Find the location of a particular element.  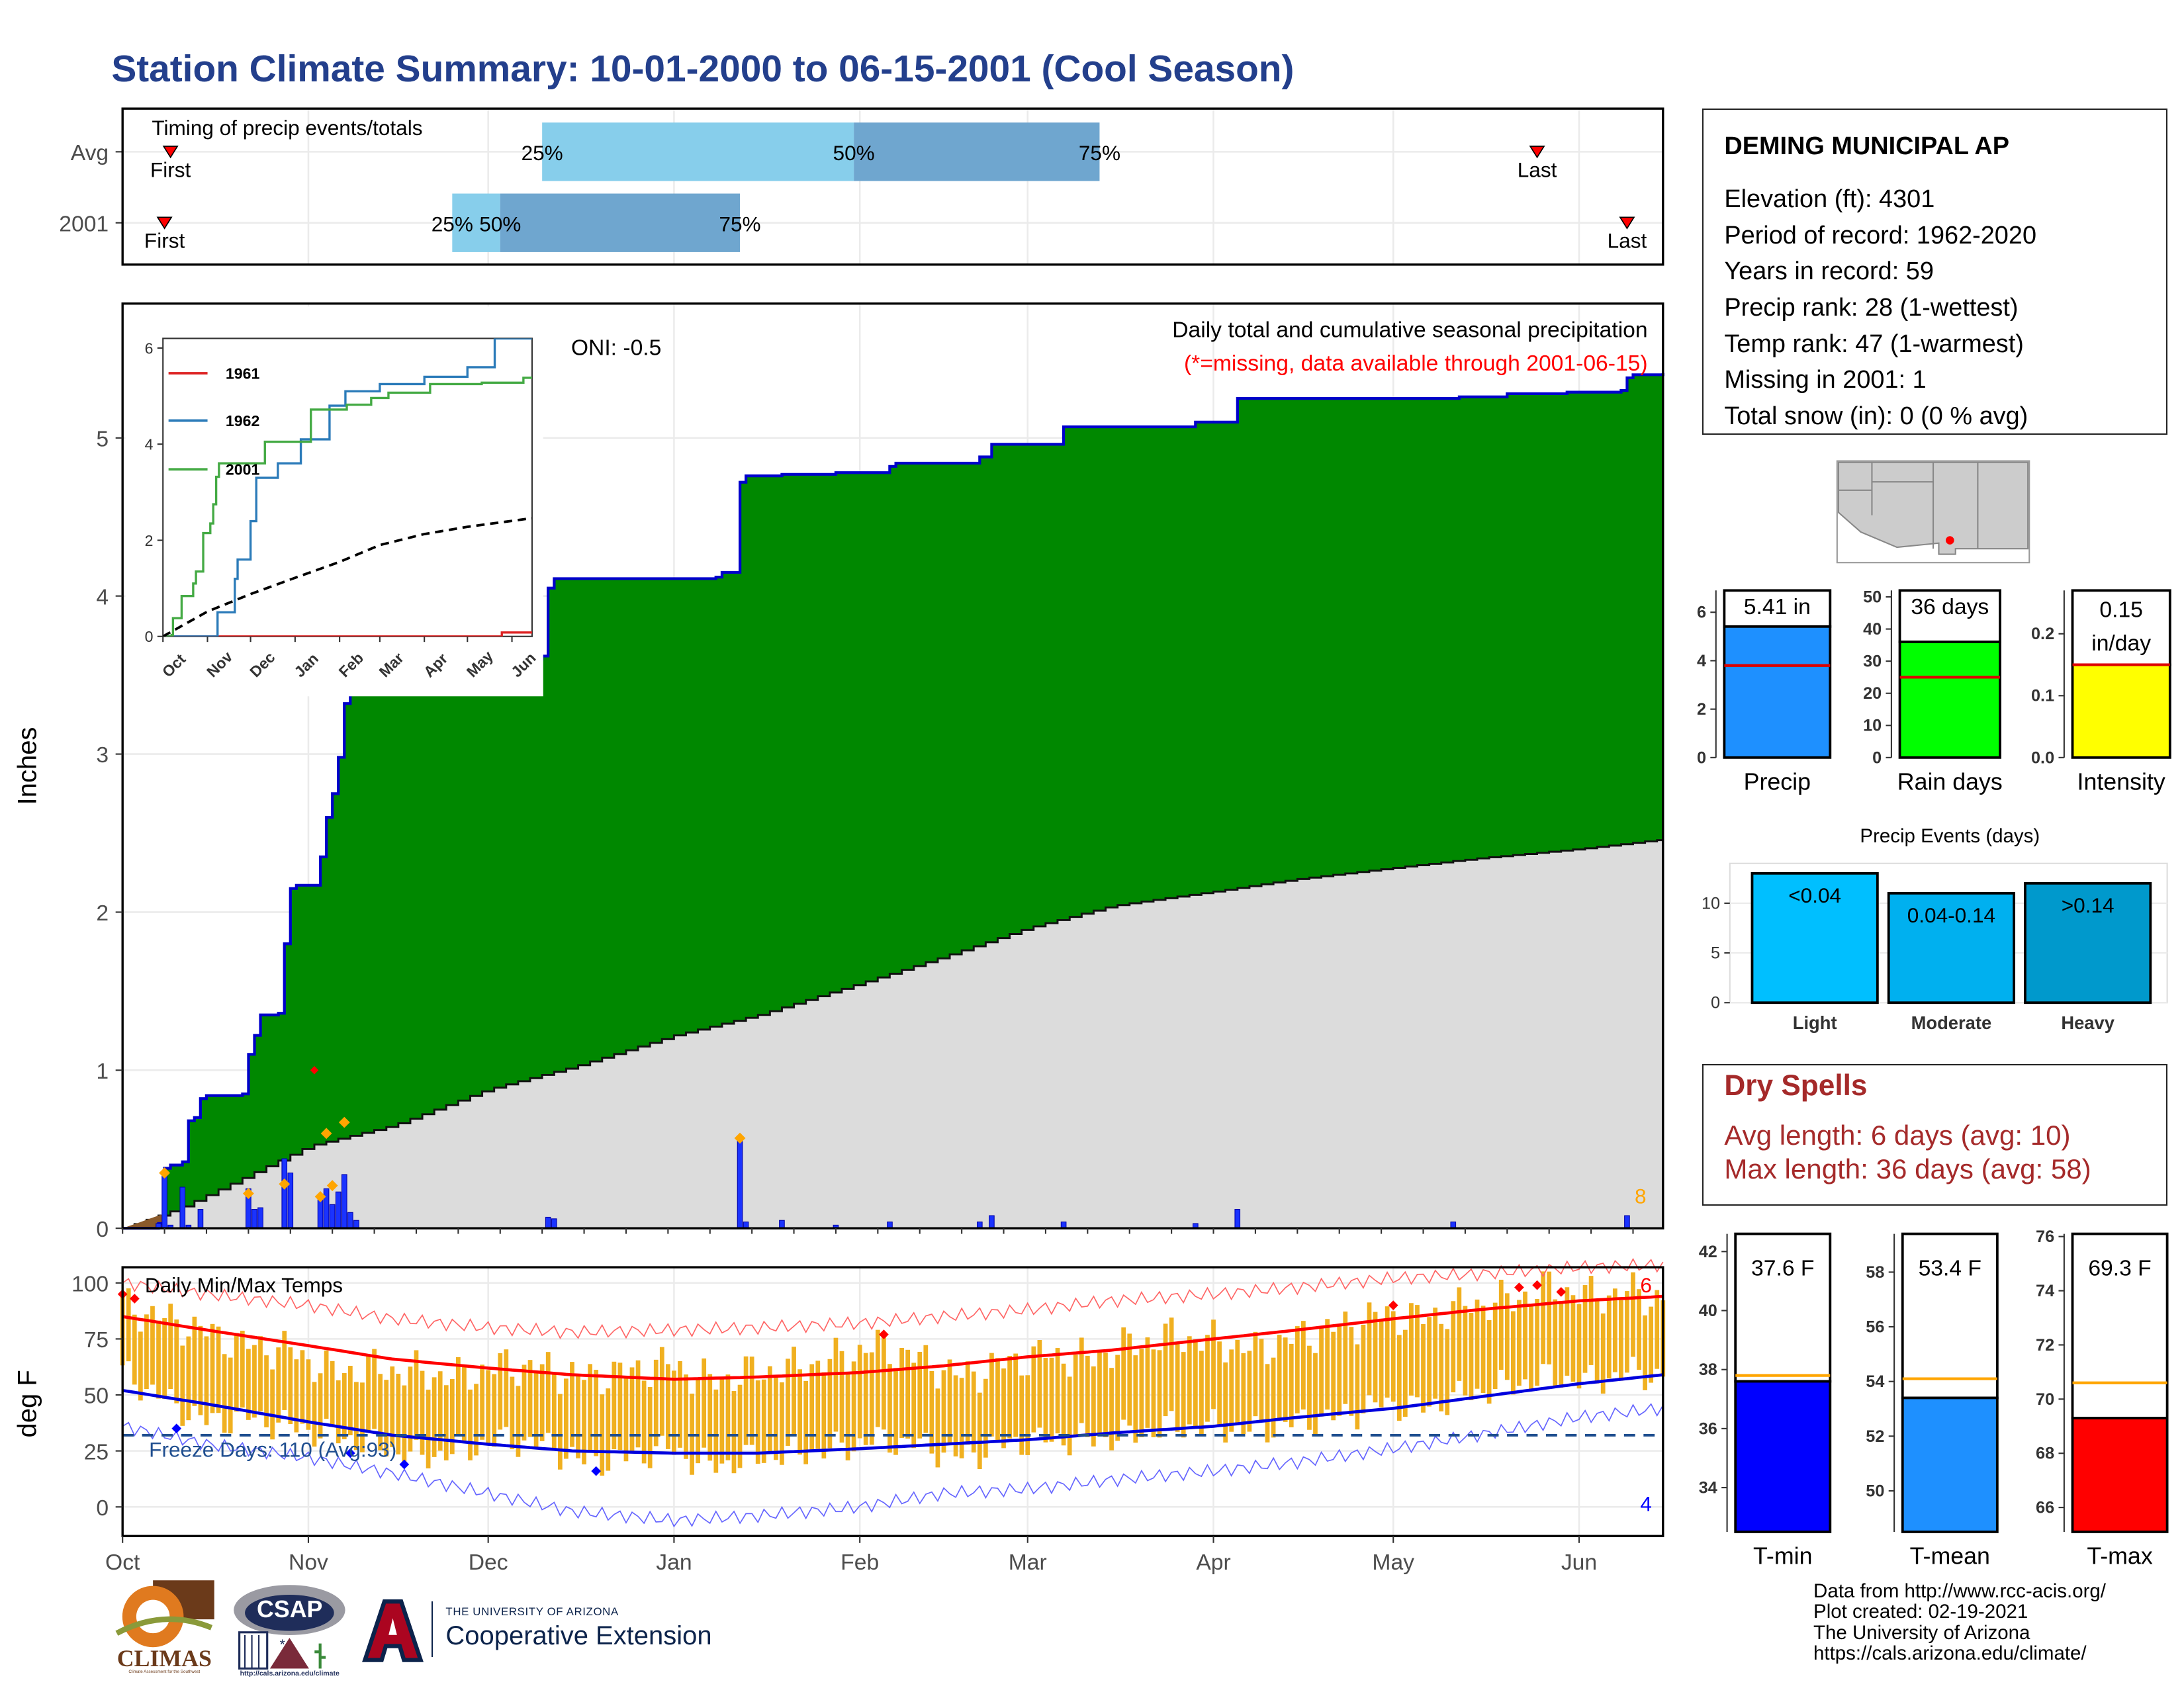

info-temp-rank: Temp rank: 47 (1-warmest) is located at coordinates (1874, 344).